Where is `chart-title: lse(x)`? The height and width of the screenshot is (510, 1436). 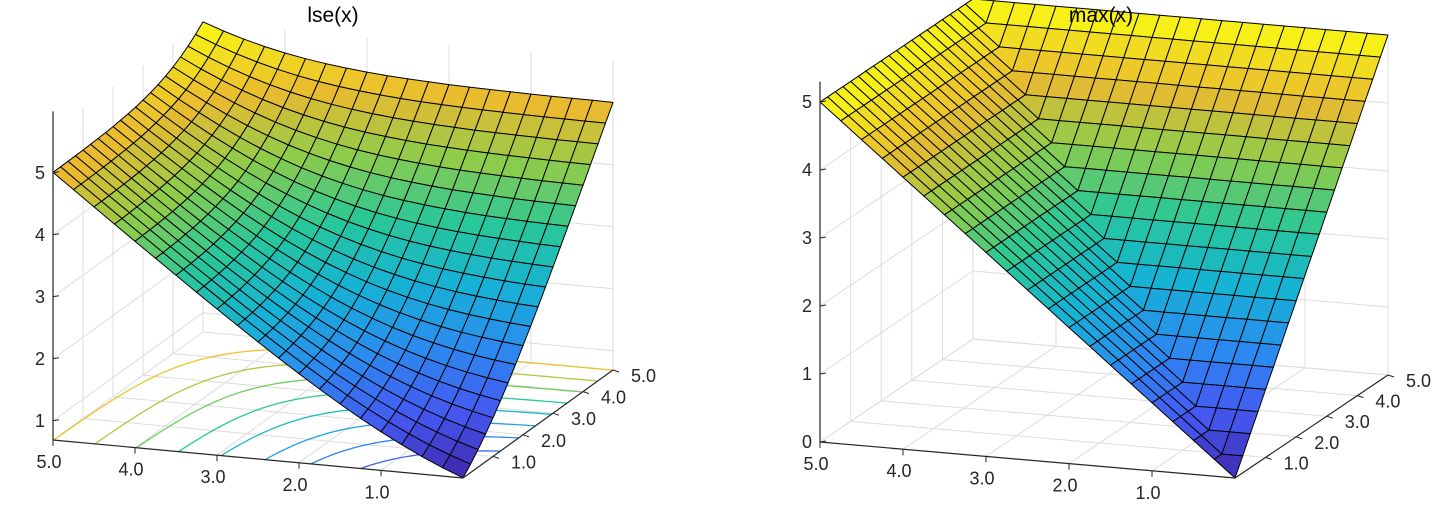 chart-title: lse(x) is located at coordinates (332, 15).